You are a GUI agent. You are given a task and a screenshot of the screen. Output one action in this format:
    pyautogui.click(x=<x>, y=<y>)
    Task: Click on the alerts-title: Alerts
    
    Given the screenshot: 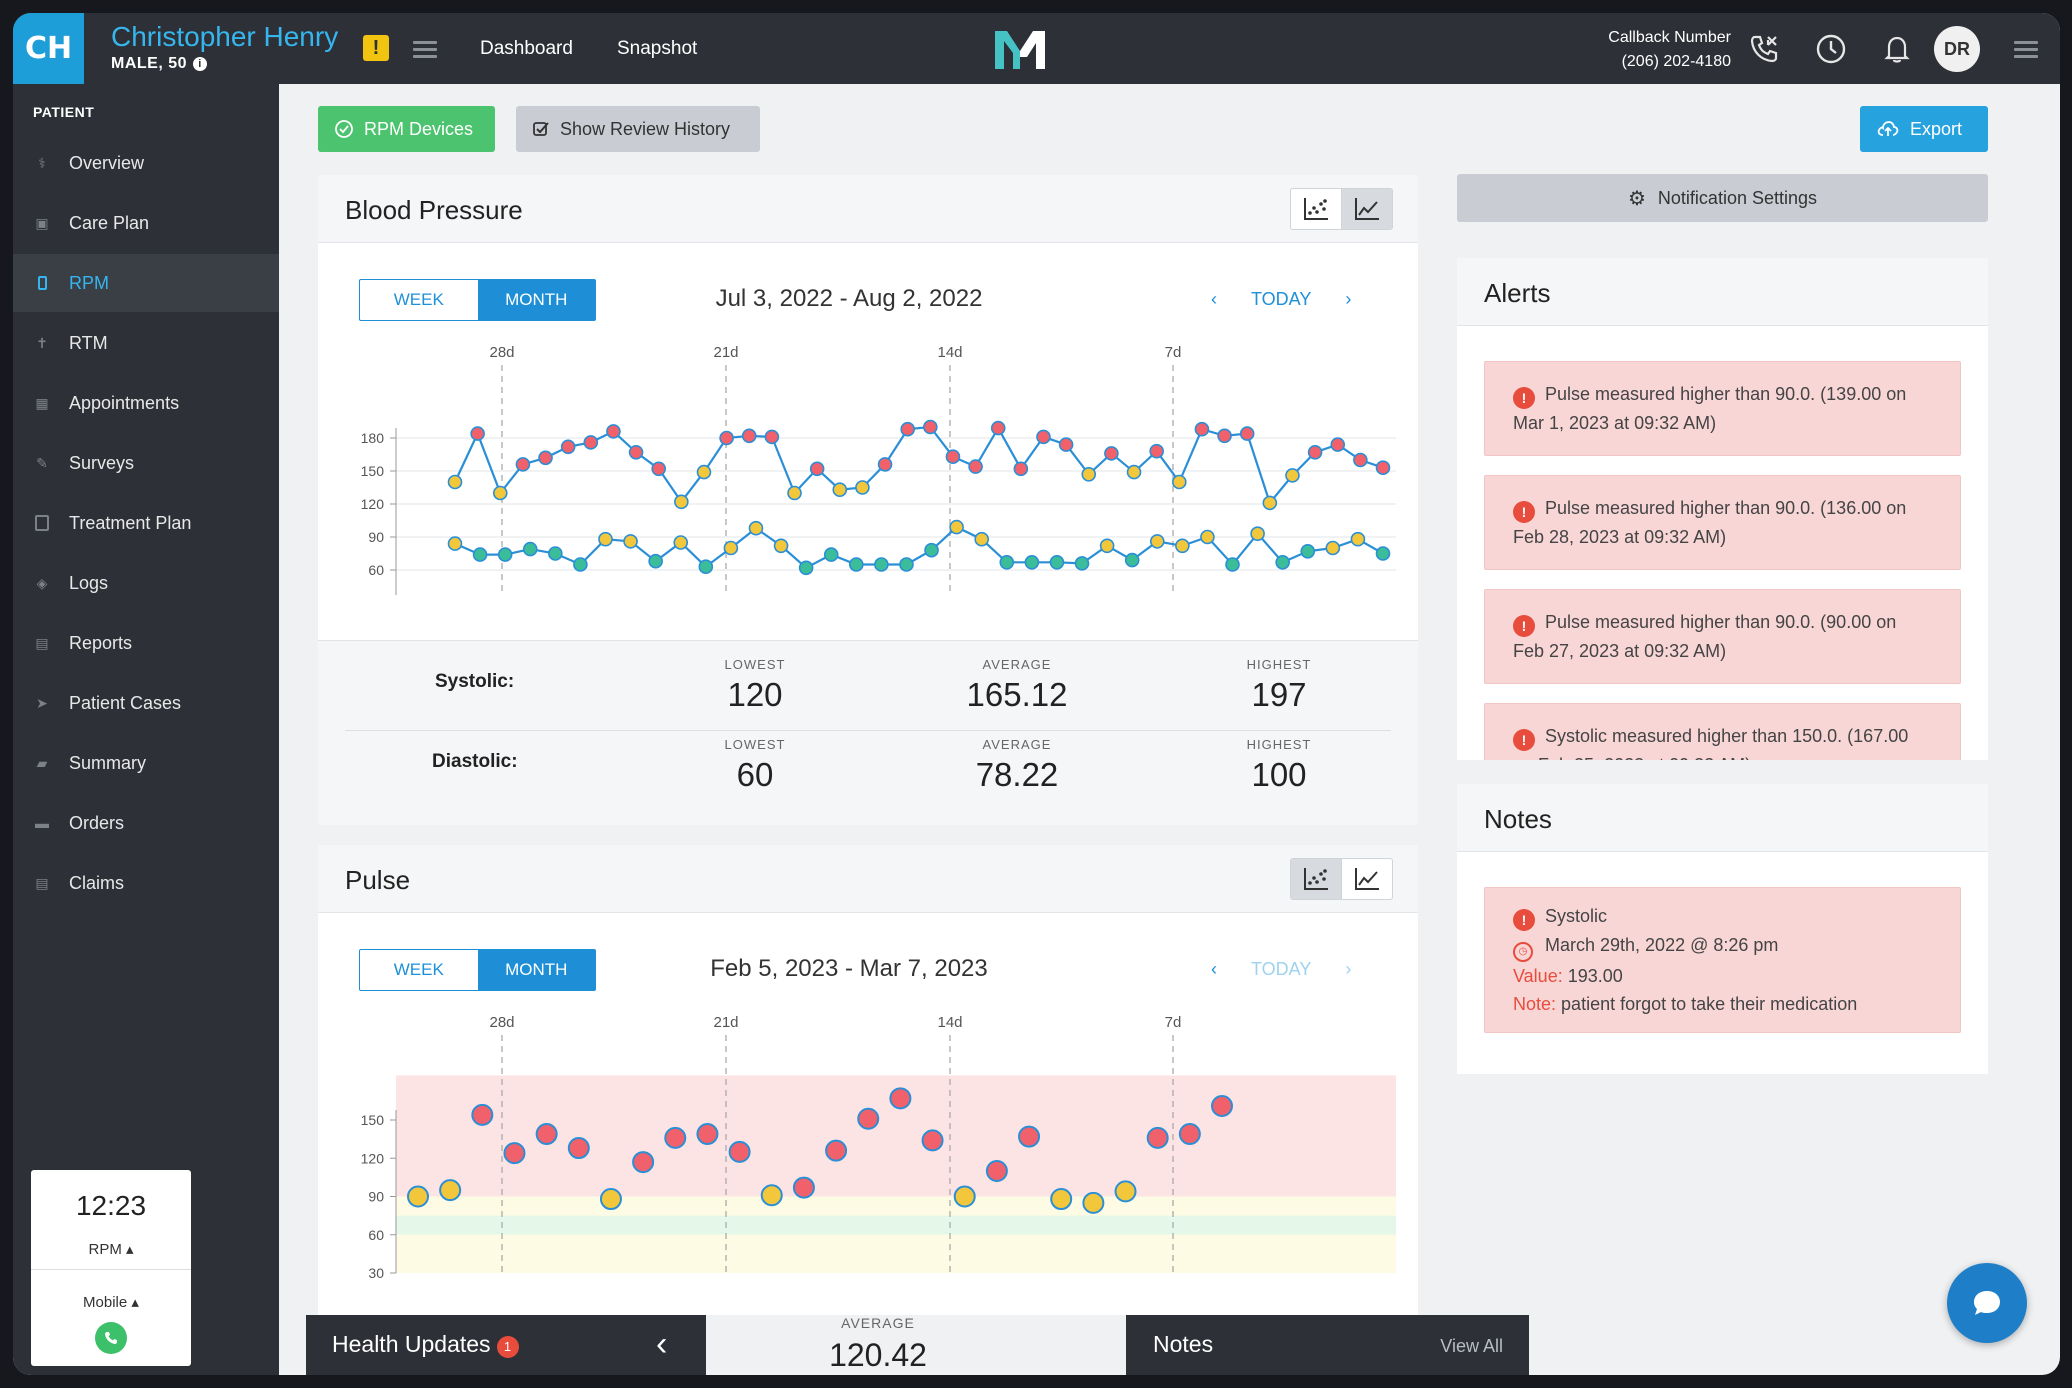 What is the action you would take?
    pyautogui.click(x=1517, y=293)
    